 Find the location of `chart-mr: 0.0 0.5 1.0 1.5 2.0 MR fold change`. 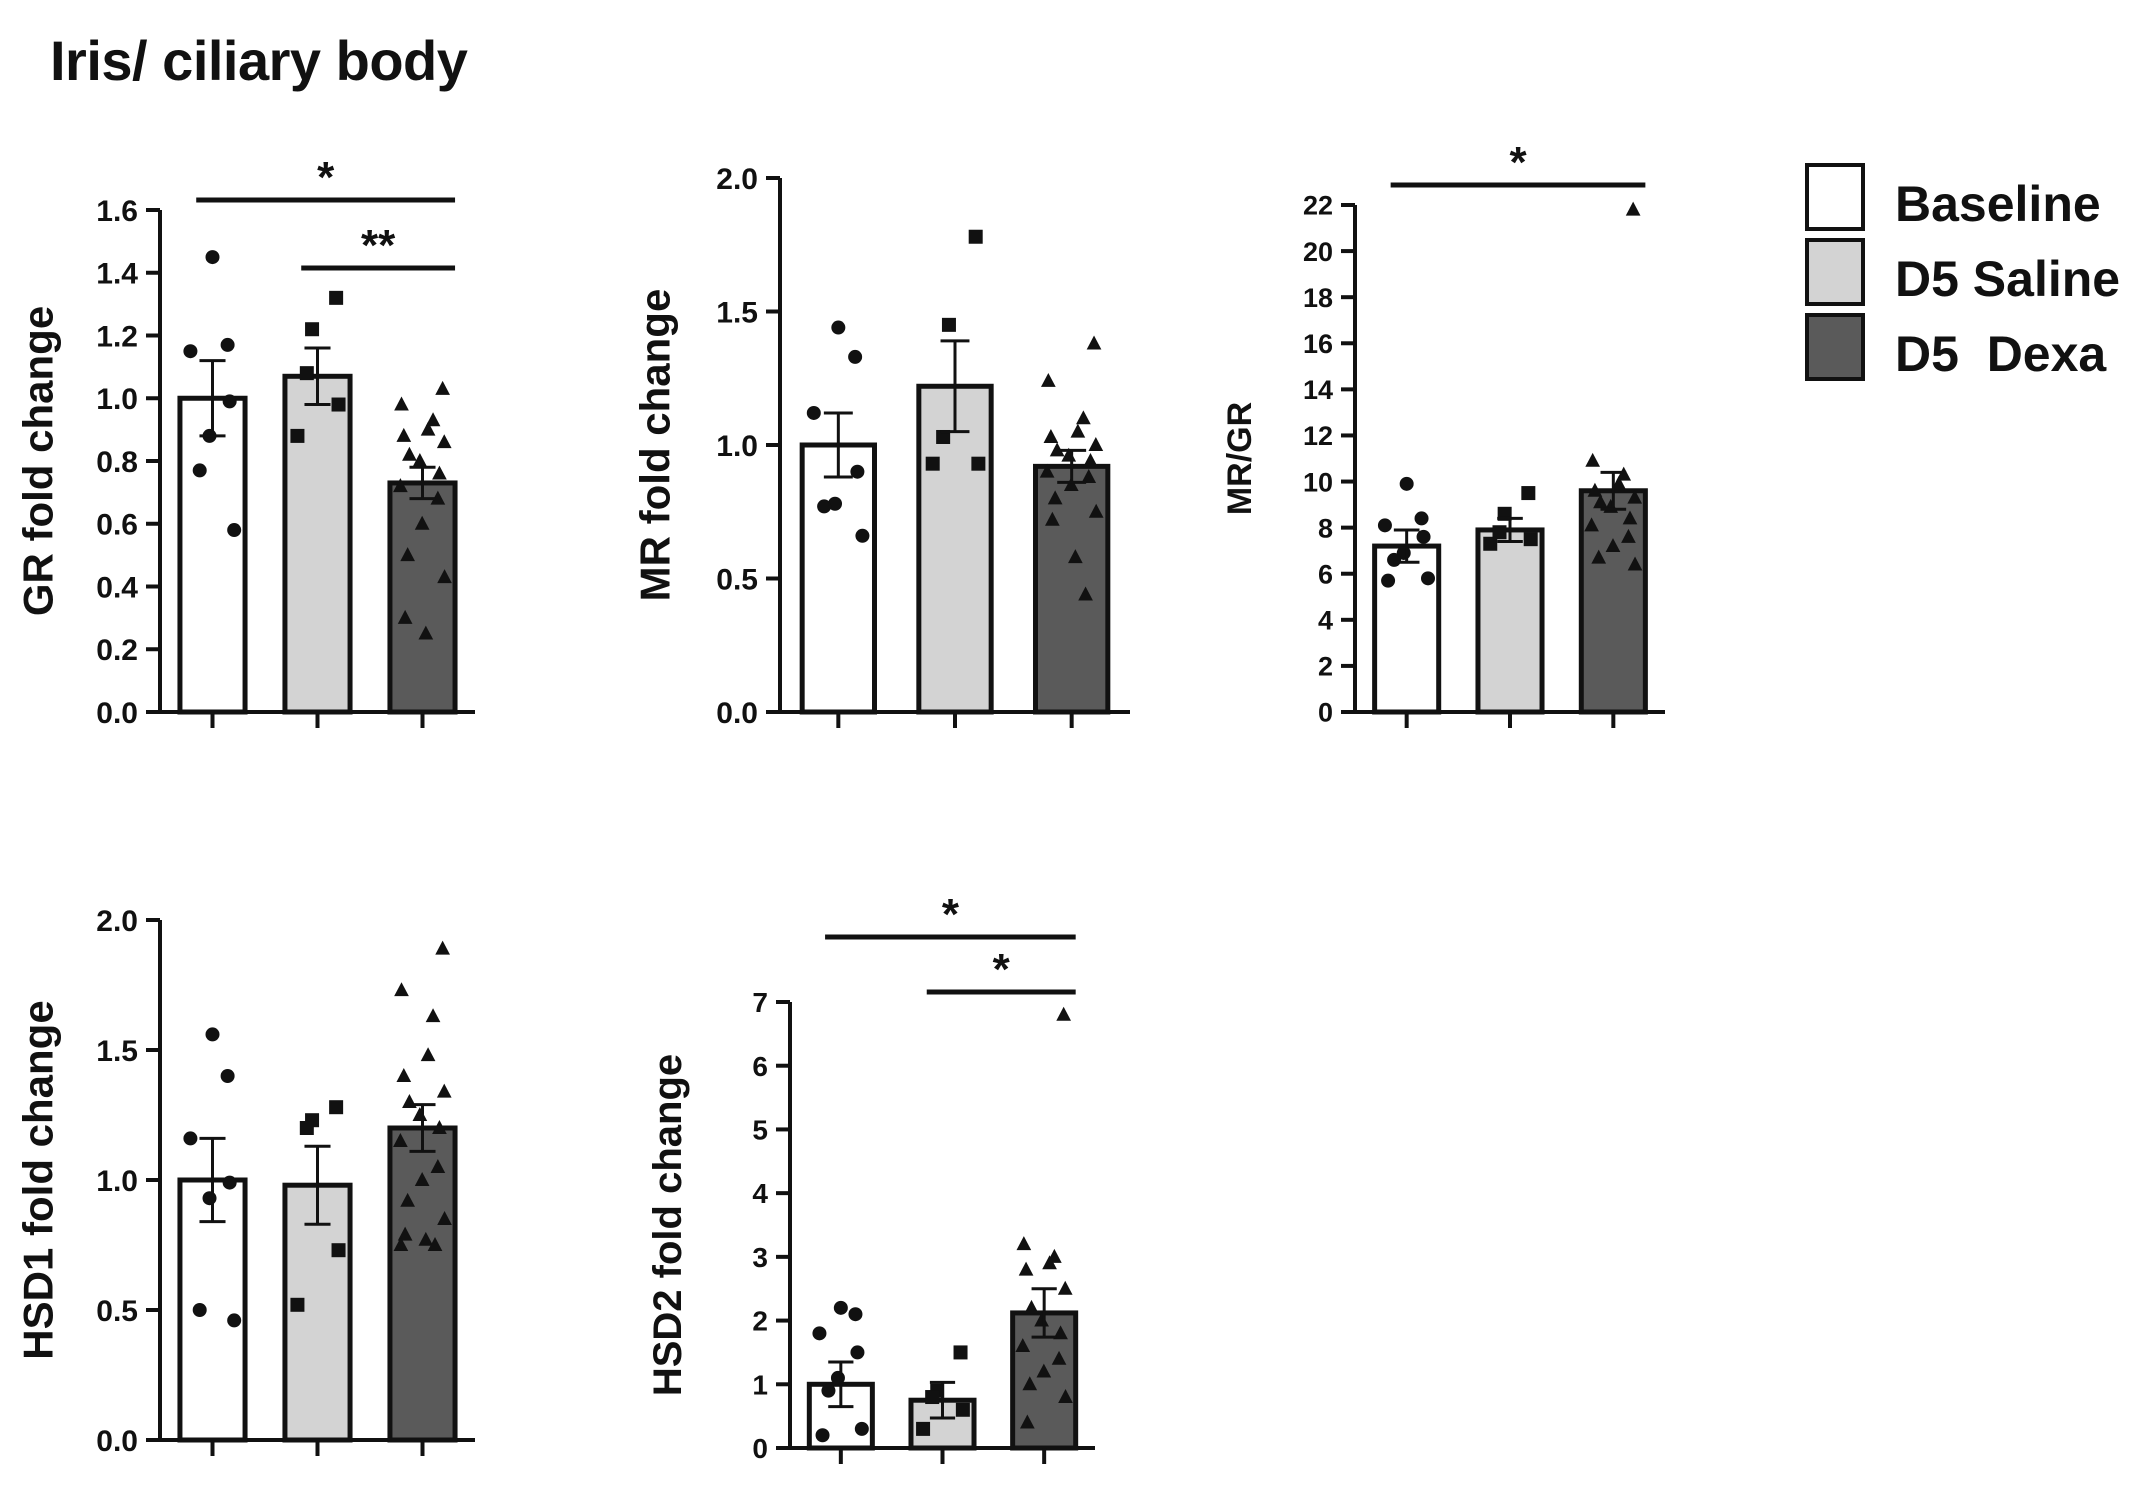

chart-mr: 0.0 0.5 1.0 1.5 2.0 MR fold change is located at coordinates (881, 446).